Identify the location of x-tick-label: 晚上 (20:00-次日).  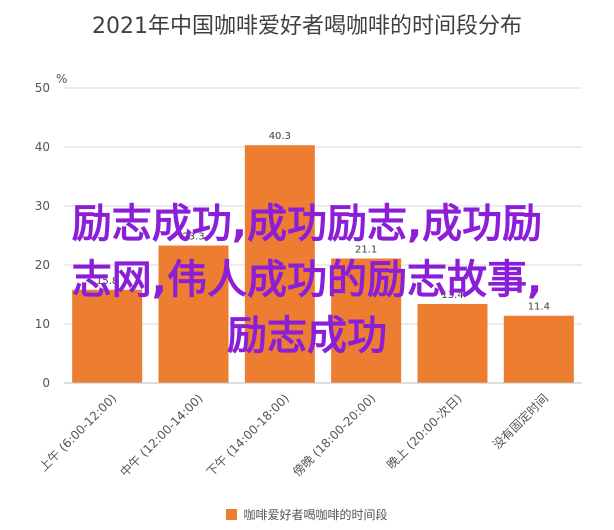
(424, 431).